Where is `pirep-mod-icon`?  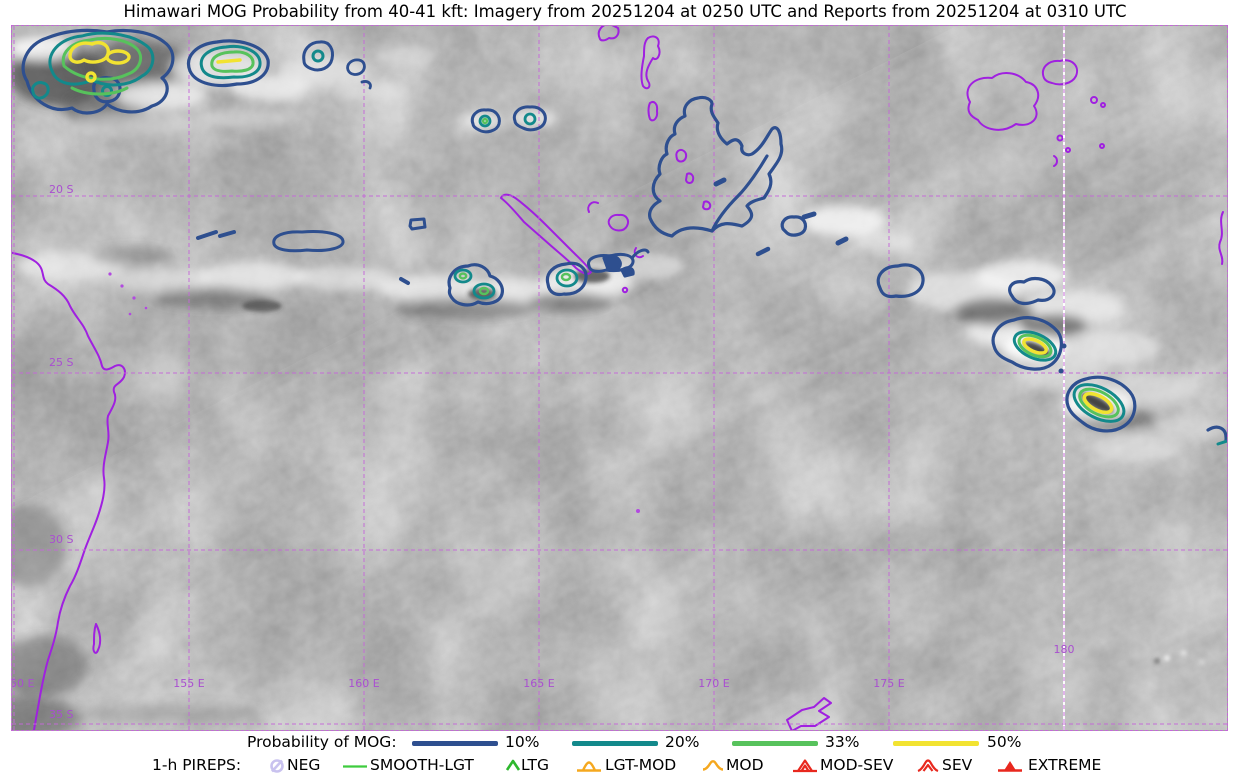
pirep-mod-icon is located at coordinates (713, 765).